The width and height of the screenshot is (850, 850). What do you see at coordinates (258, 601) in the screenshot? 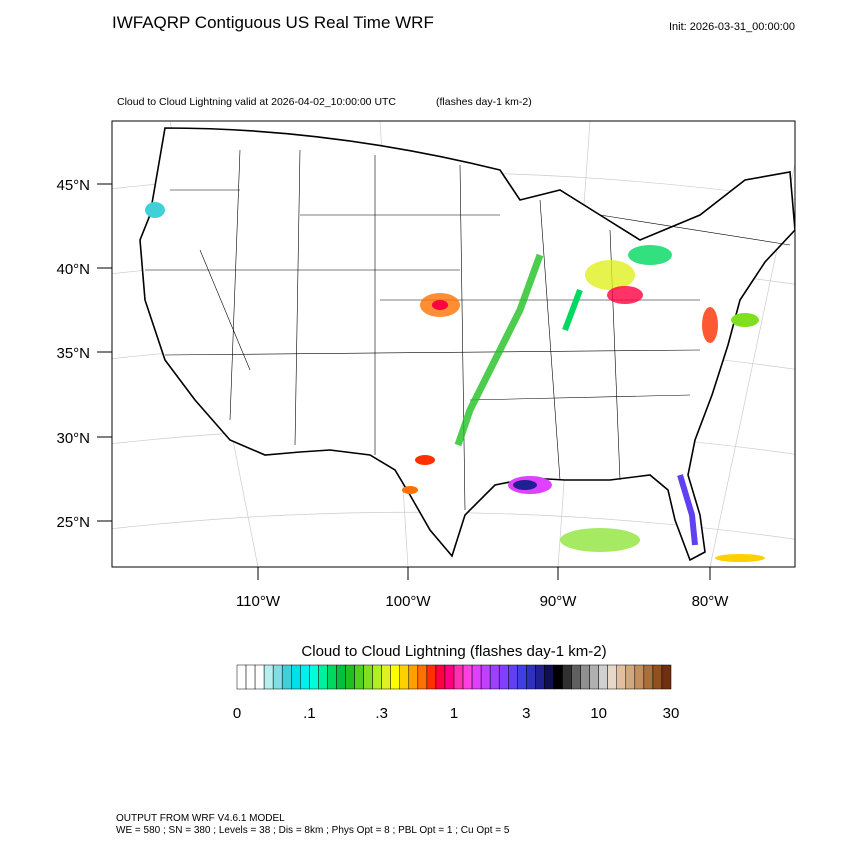
I see `lon-label: 110°W` at bounding box center [258, 601].